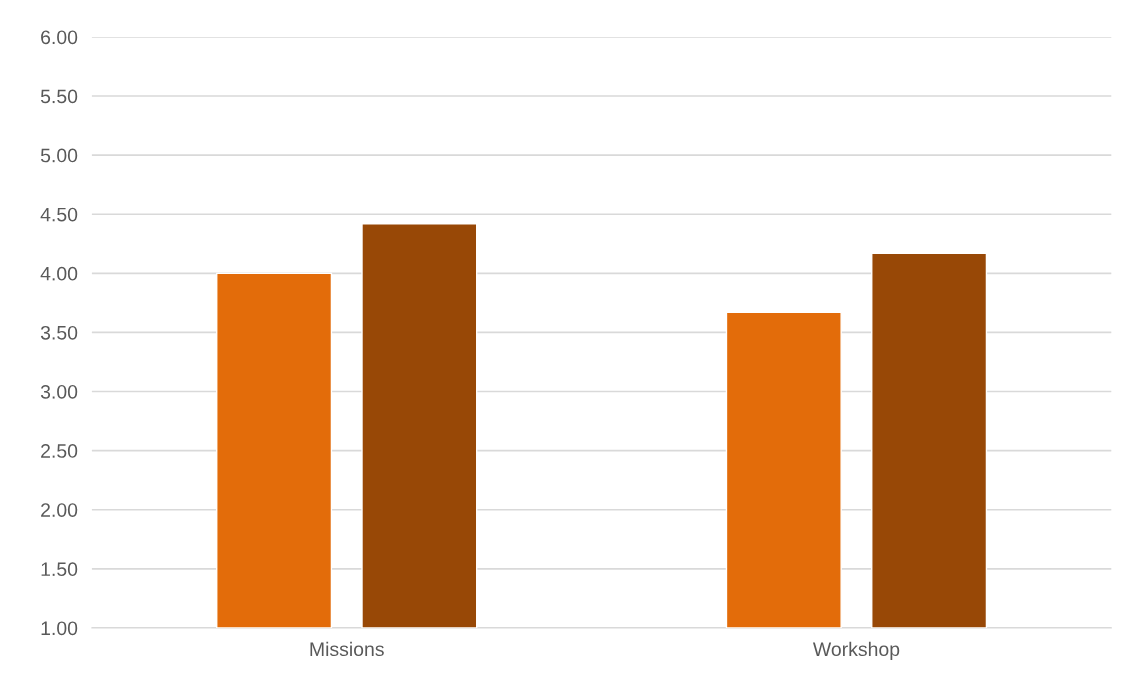  I want to click on x-tick-label: Missions, so click(347, 649).